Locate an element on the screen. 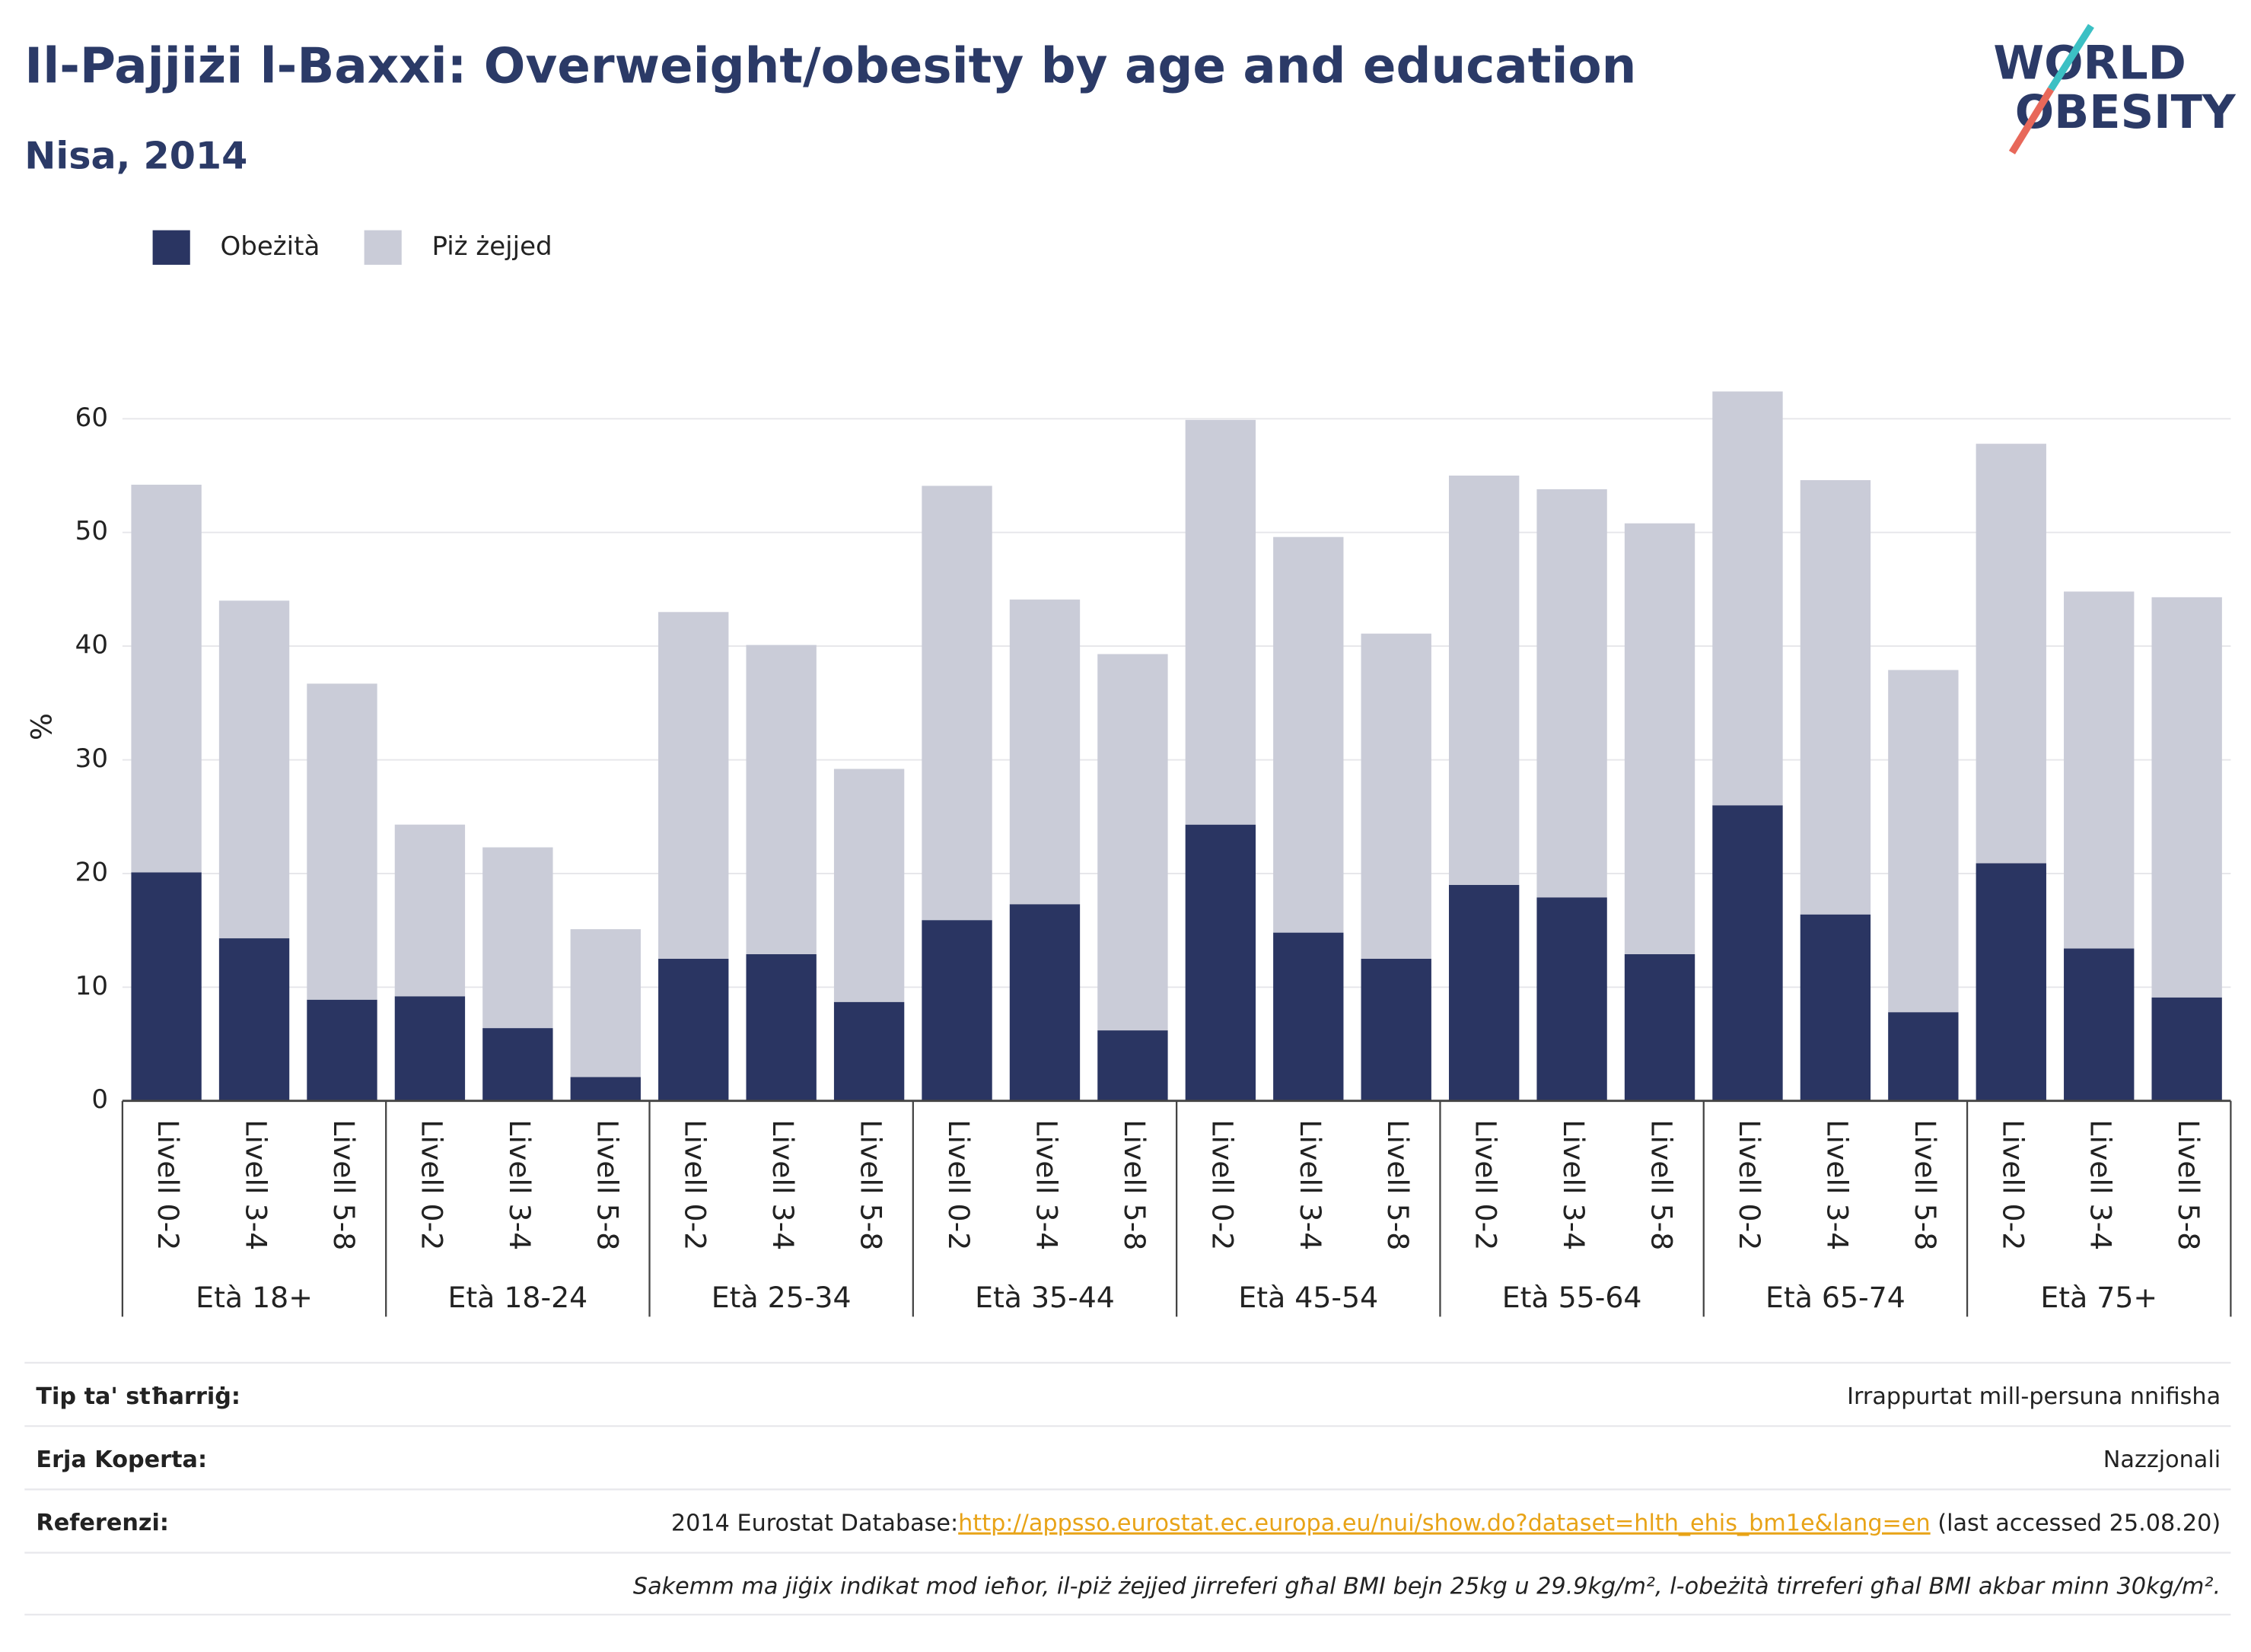 The height and width of the screenshot is (1652, 2251). group-label: Età 45-54 is located at coordinates (1308, 1297).